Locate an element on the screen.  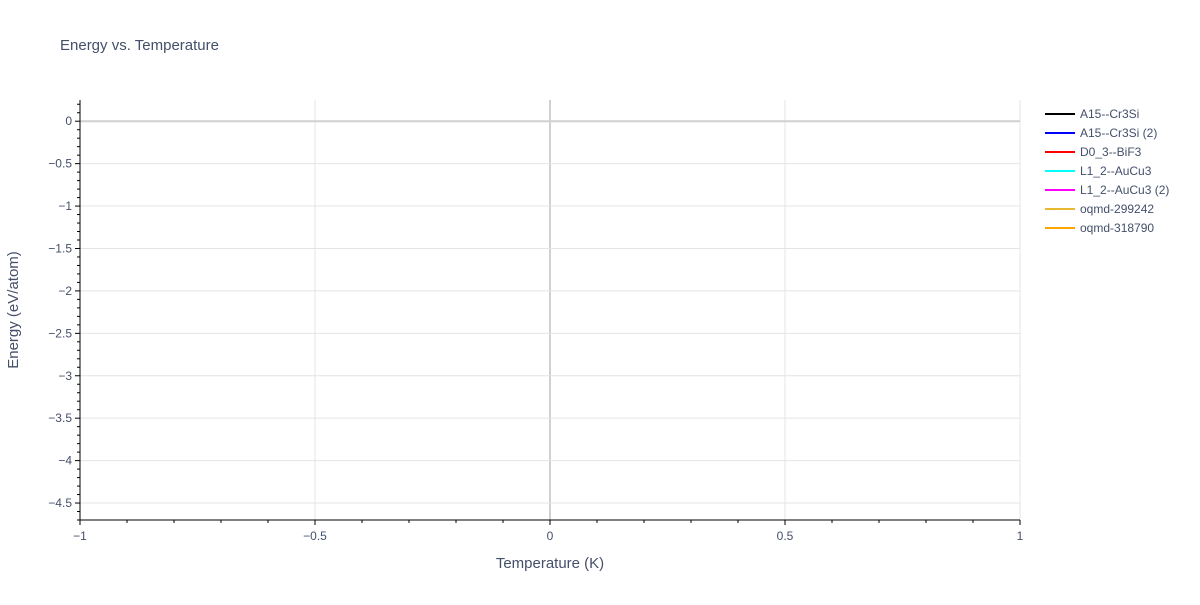
legend-item: A15--Cr3Si (2) is located at coordinates (1101, 133).